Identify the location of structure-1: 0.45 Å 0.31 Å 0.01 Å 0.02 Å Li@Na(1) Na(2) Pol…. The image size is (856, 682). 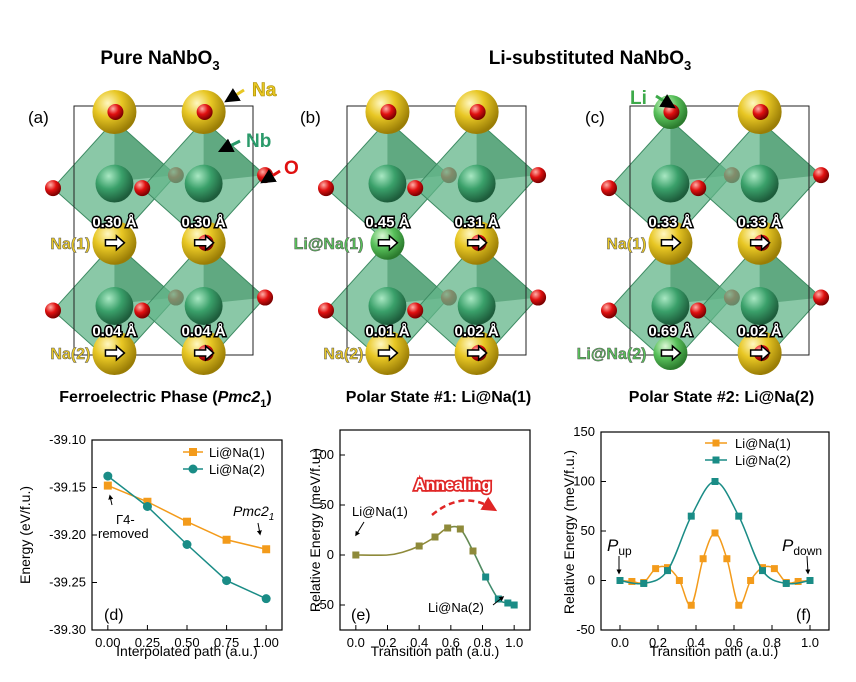
(420, 248).